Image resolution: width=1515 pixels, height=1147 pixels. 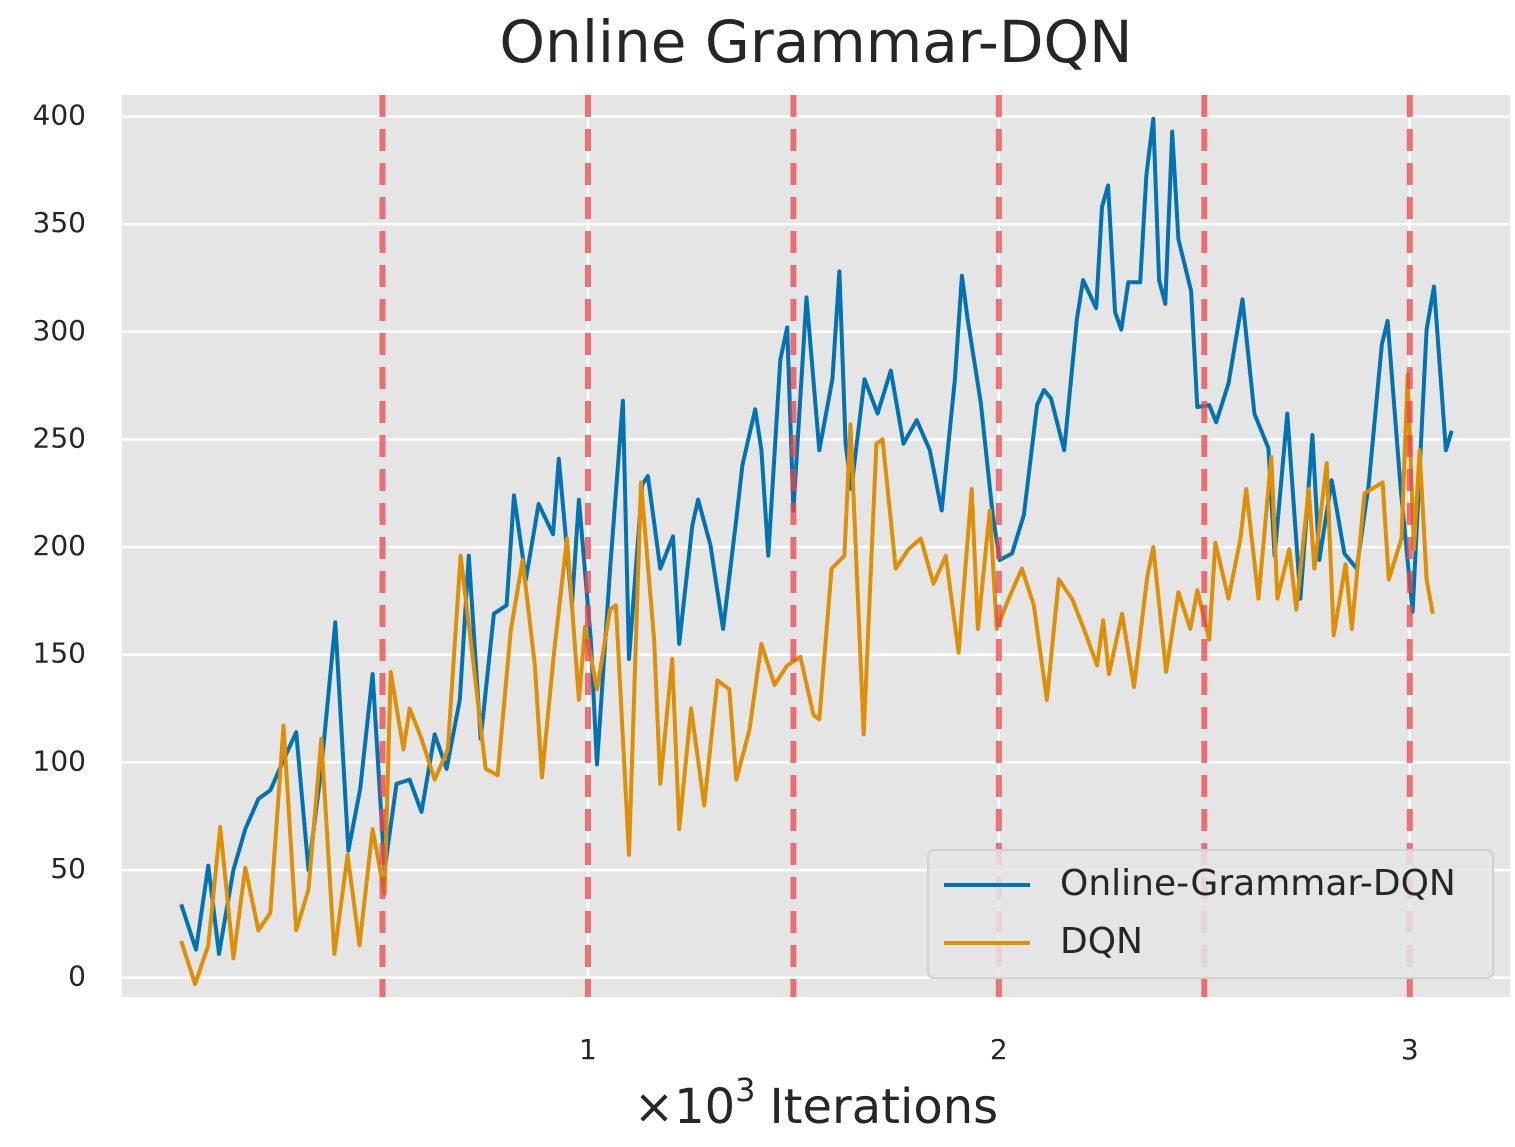 I want to click on legend-label: Online-Grammar-DQN, so click(x=1258, y=883).